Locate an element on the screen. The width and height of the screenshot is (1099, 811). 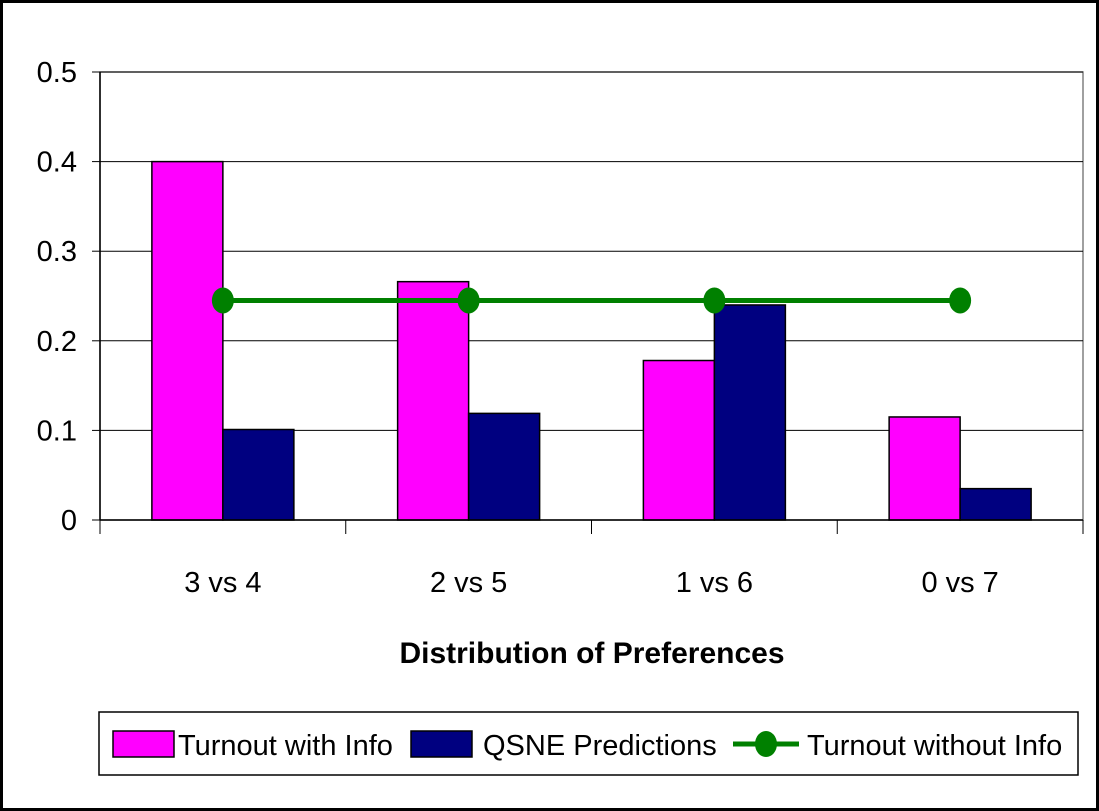
legend-label: Turnout without Info is located at coordinates (934, 746).